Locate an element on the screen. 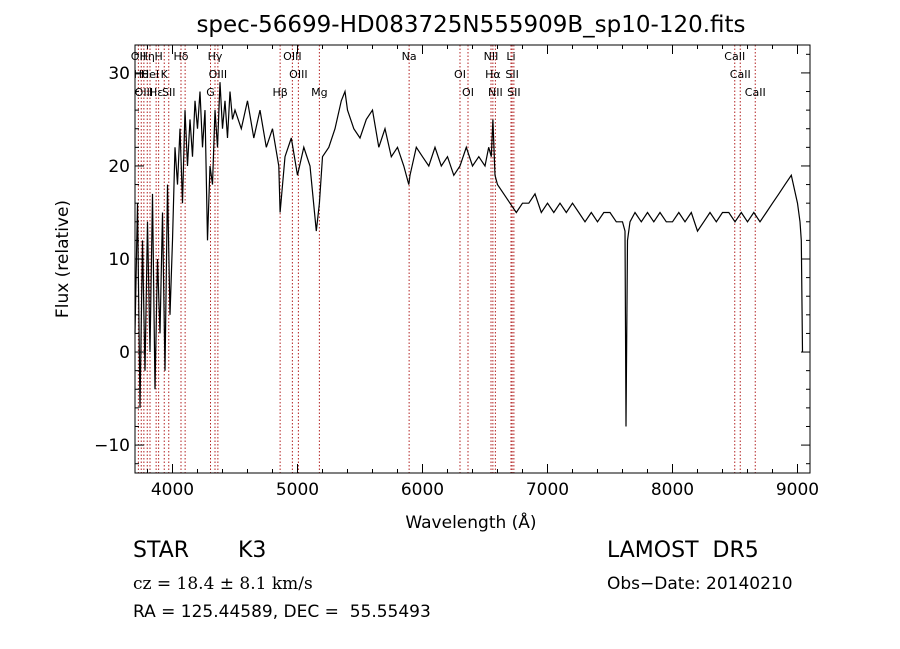 This screenshot has width=900, height=649. coordinates-info: RA = 125.44589, DEC = 55.55493 is located at coordinates (282, 612).